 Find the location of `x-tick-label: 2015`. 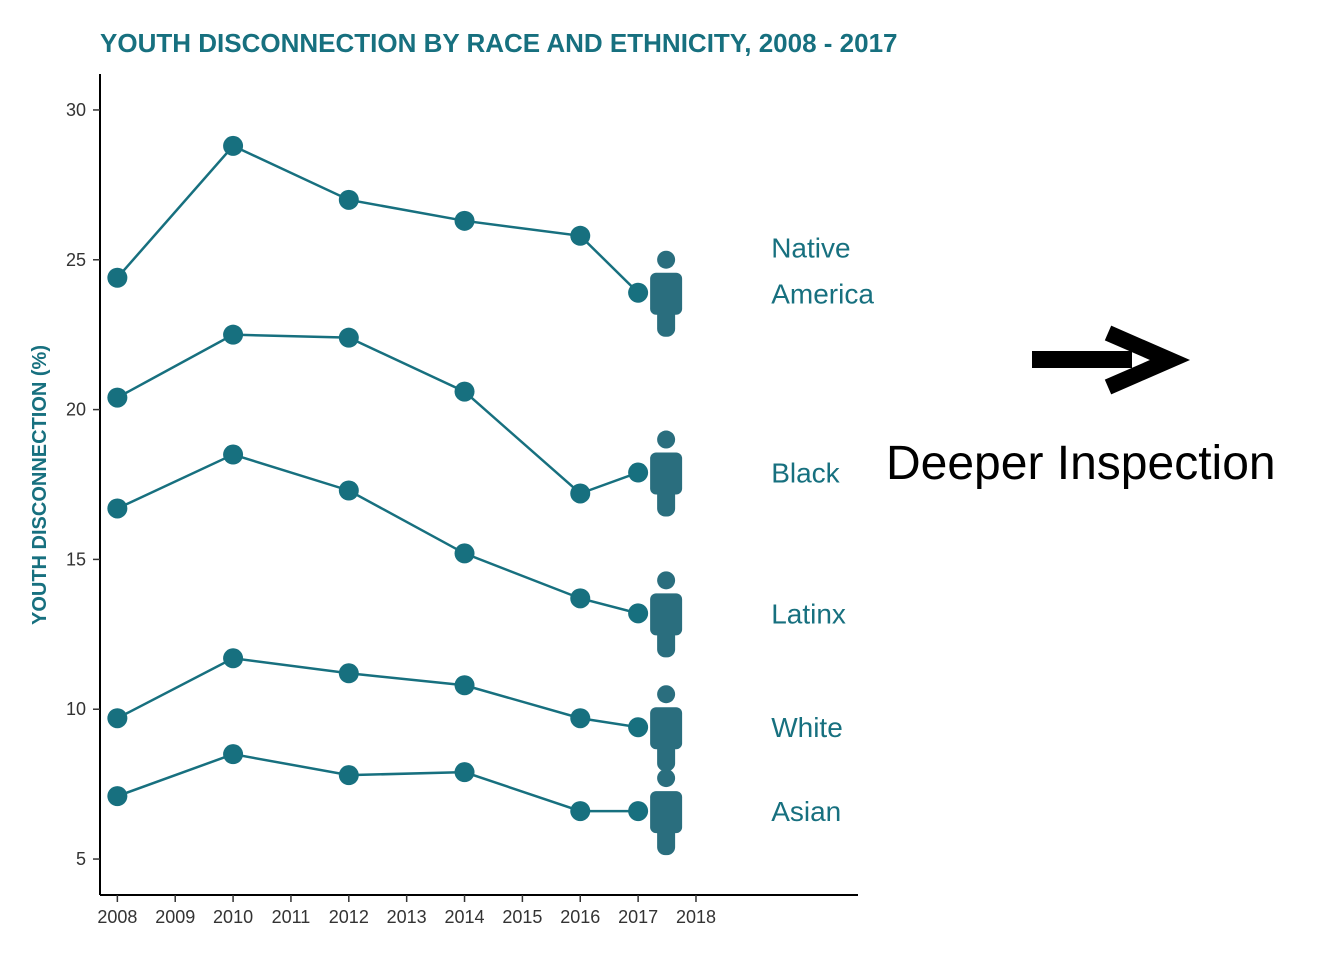

x-tick-label: 2015 is located at coordinates (522, 917).